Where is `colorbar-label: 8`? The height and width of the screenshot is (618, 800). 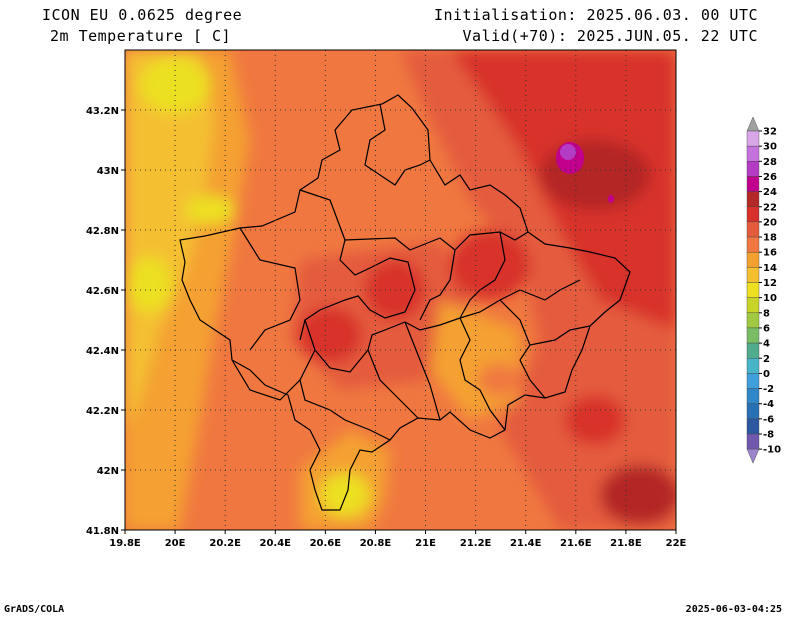 colorbar-label: 8 is located at coordinates (766, 313).